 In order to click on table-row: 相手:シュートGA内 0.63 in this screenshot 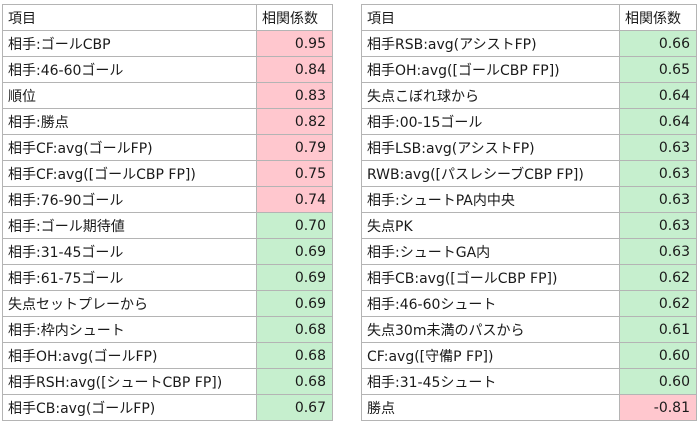, I will do `click(529, 251)`.